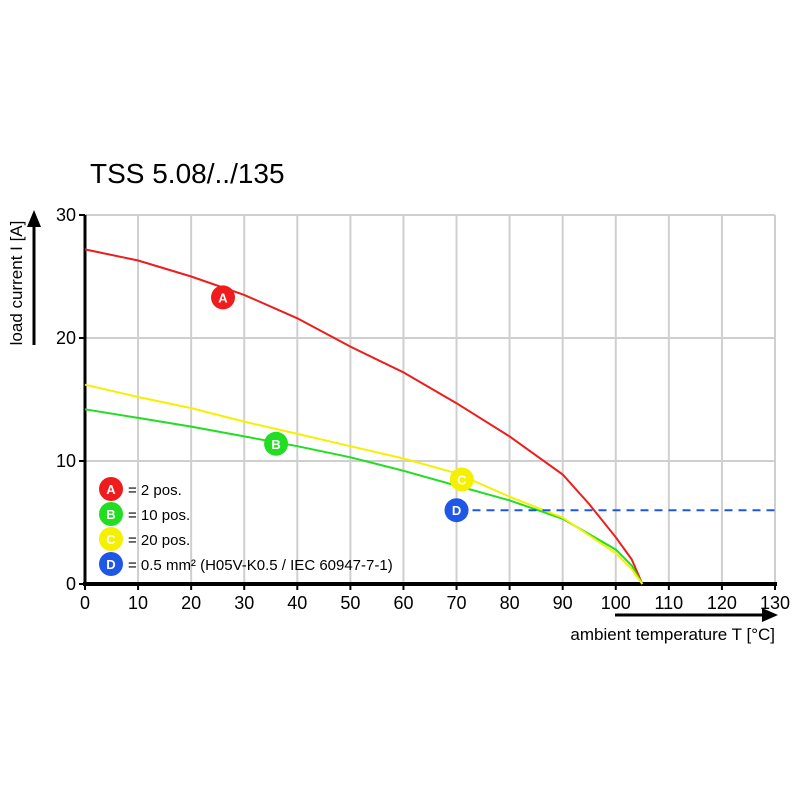 The width and height of the screenshot is (800, 800). I want to click on series-d-marker-label: D, so click(456, 510).